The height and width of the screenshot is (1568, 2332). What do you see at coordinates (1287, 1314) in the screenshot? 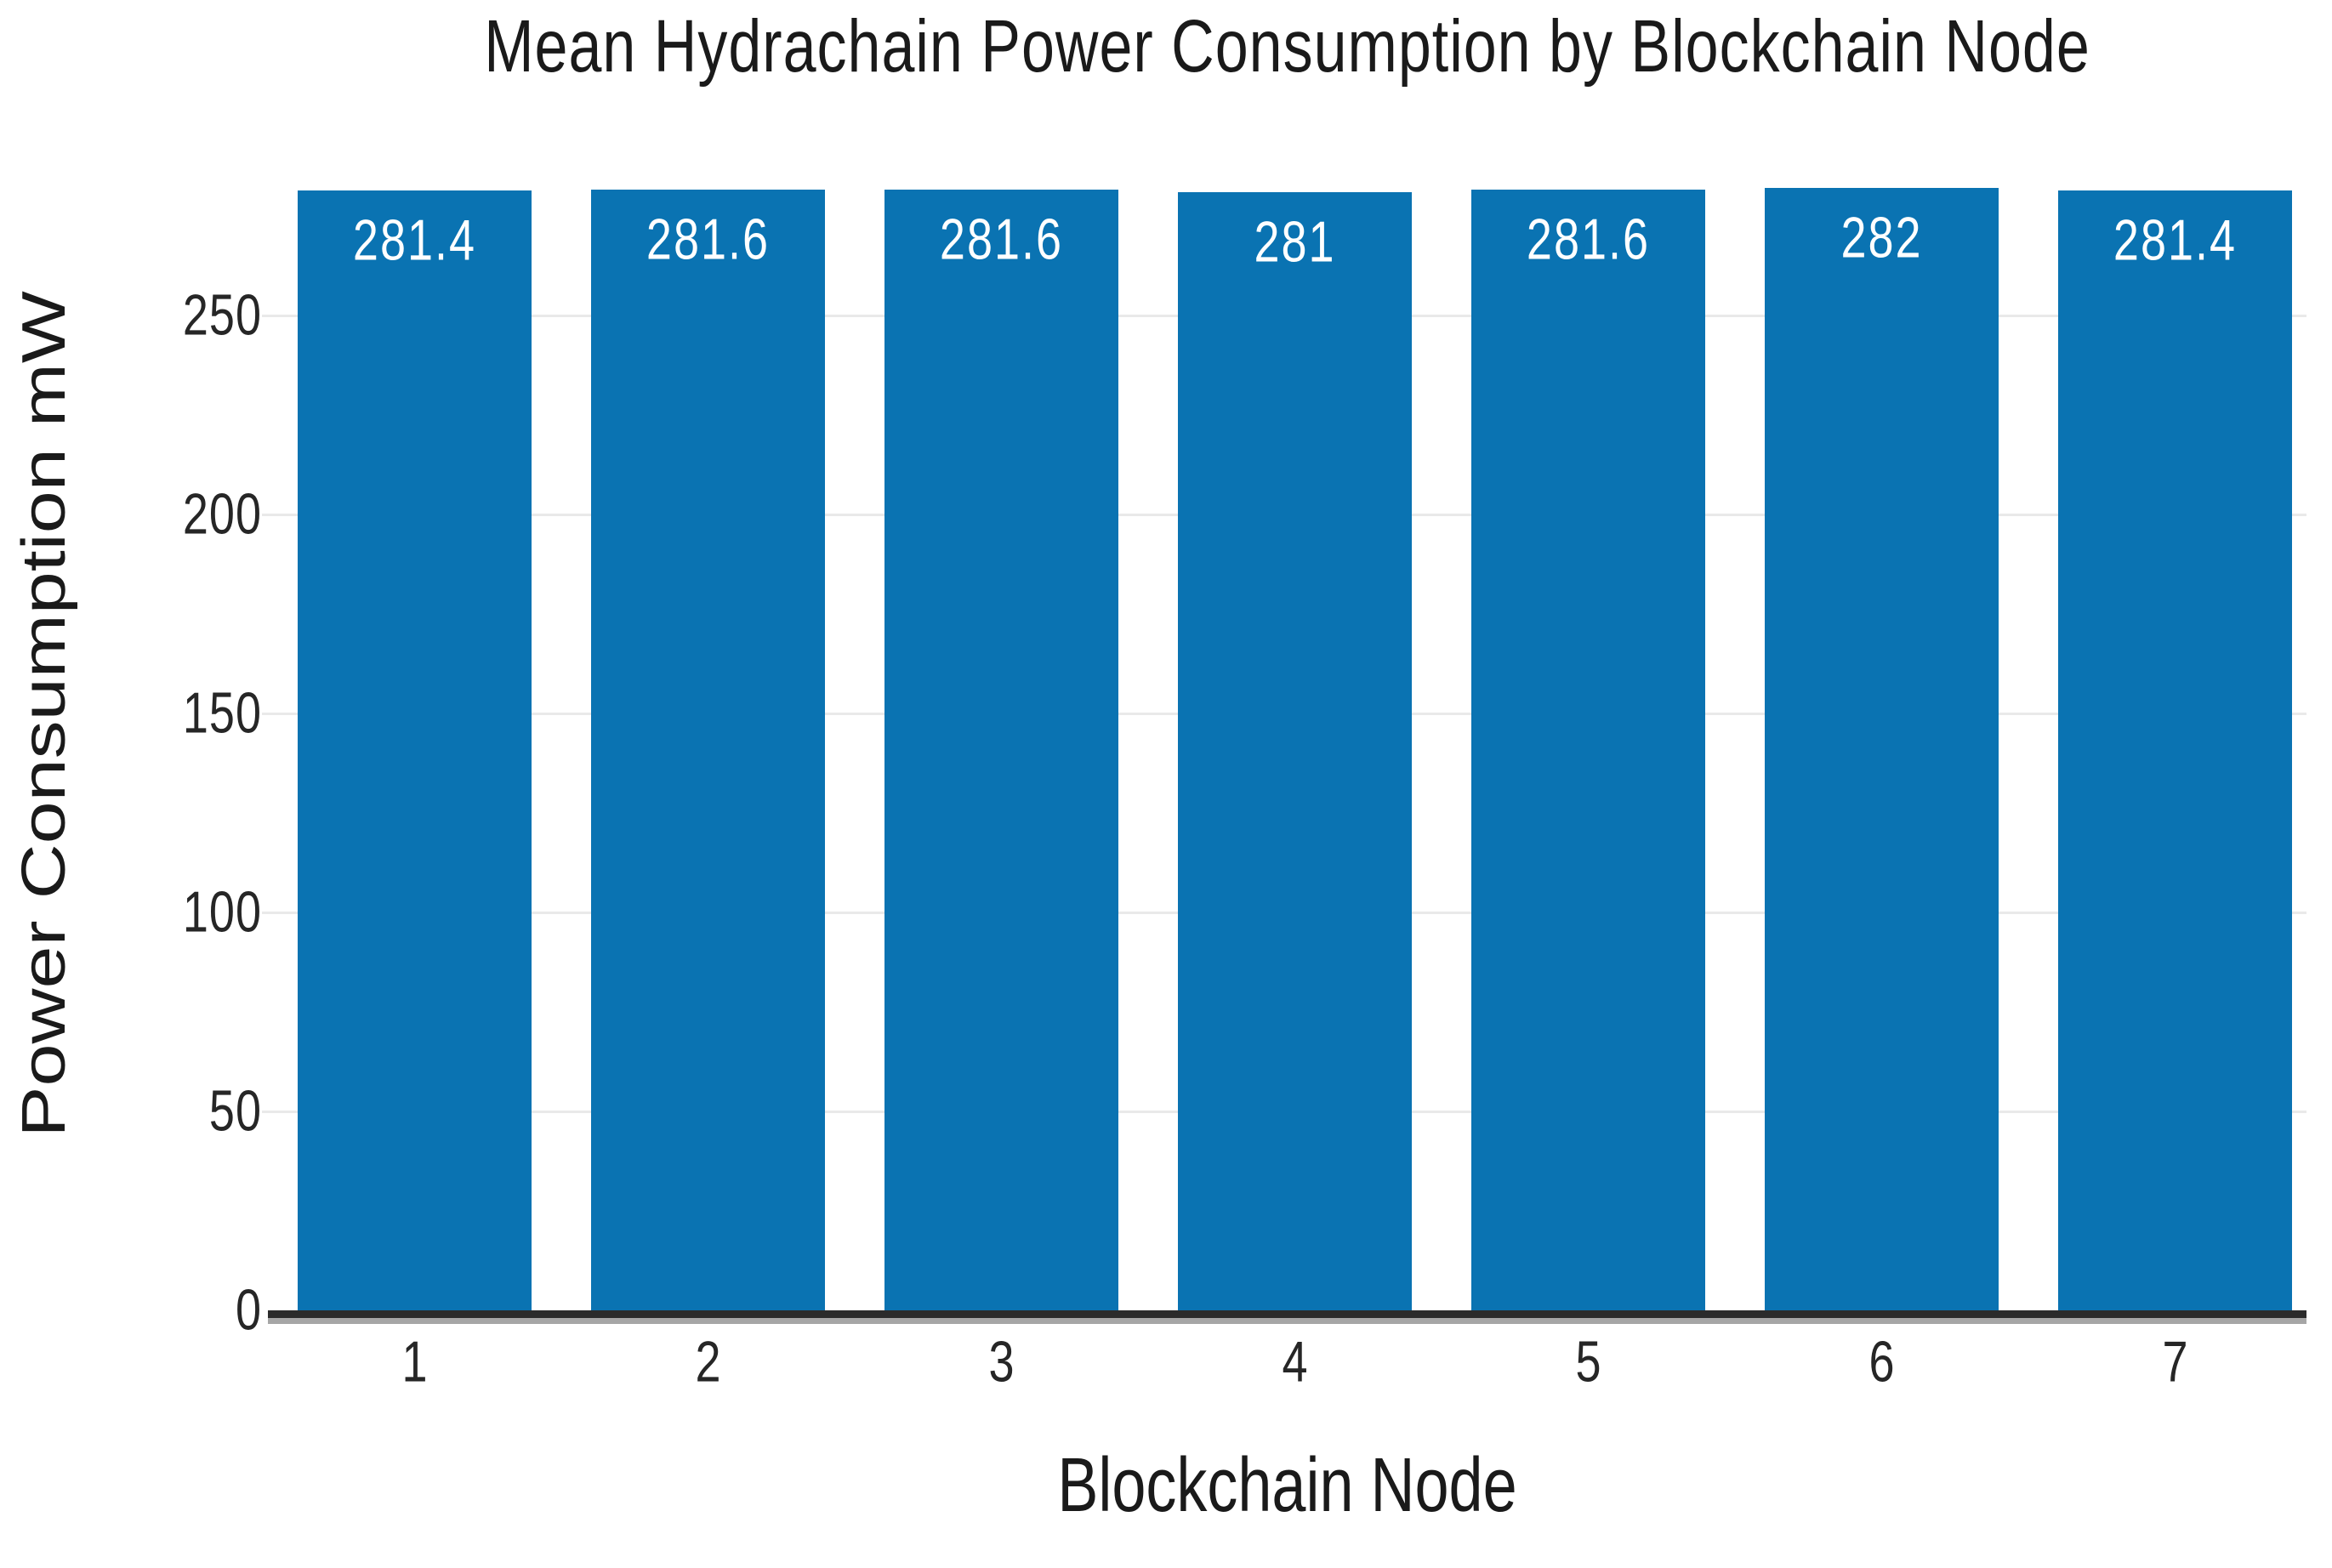
I see `x-axis-line` at bounding box center [1287, 1314].